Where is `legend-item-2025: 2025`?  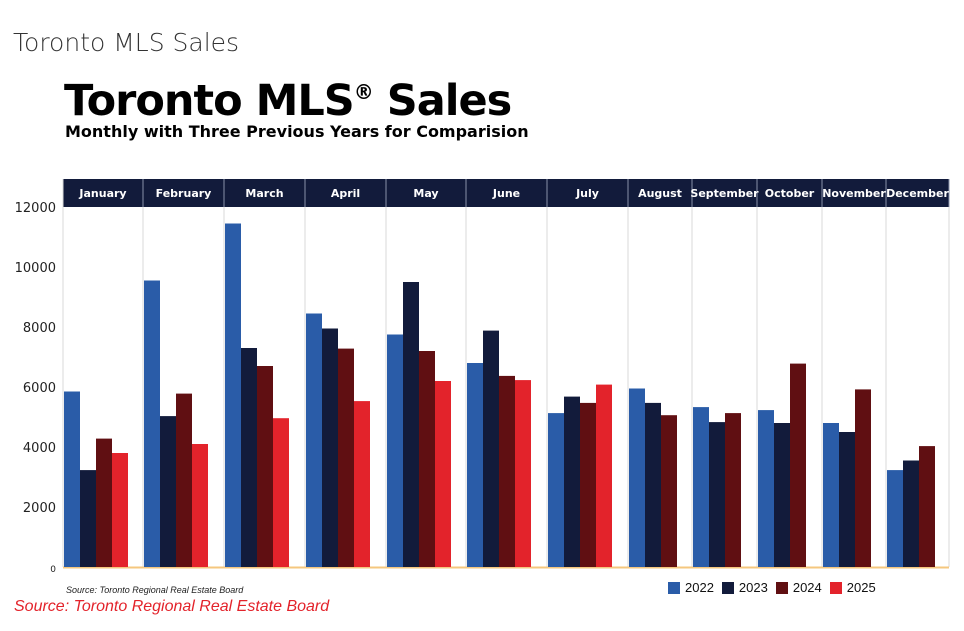 legend-item-2025: 2025 is located at coordinates (852, 587).